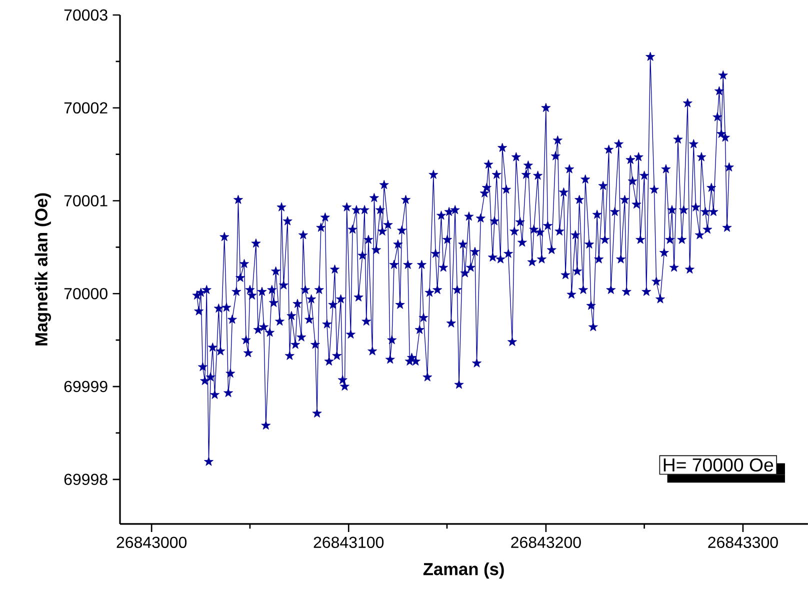 Image resolution: width=808 pixels, height=610 pixels. I want to click on x-tick-label: 26843000, so click(151, 542).